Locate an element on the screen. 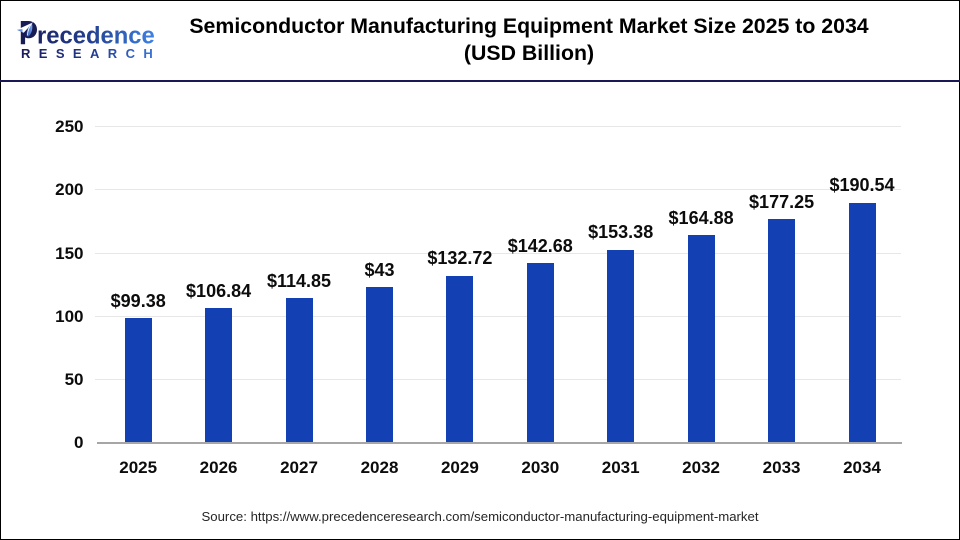  svg-text: recedence is located at coordinates (96, 36).